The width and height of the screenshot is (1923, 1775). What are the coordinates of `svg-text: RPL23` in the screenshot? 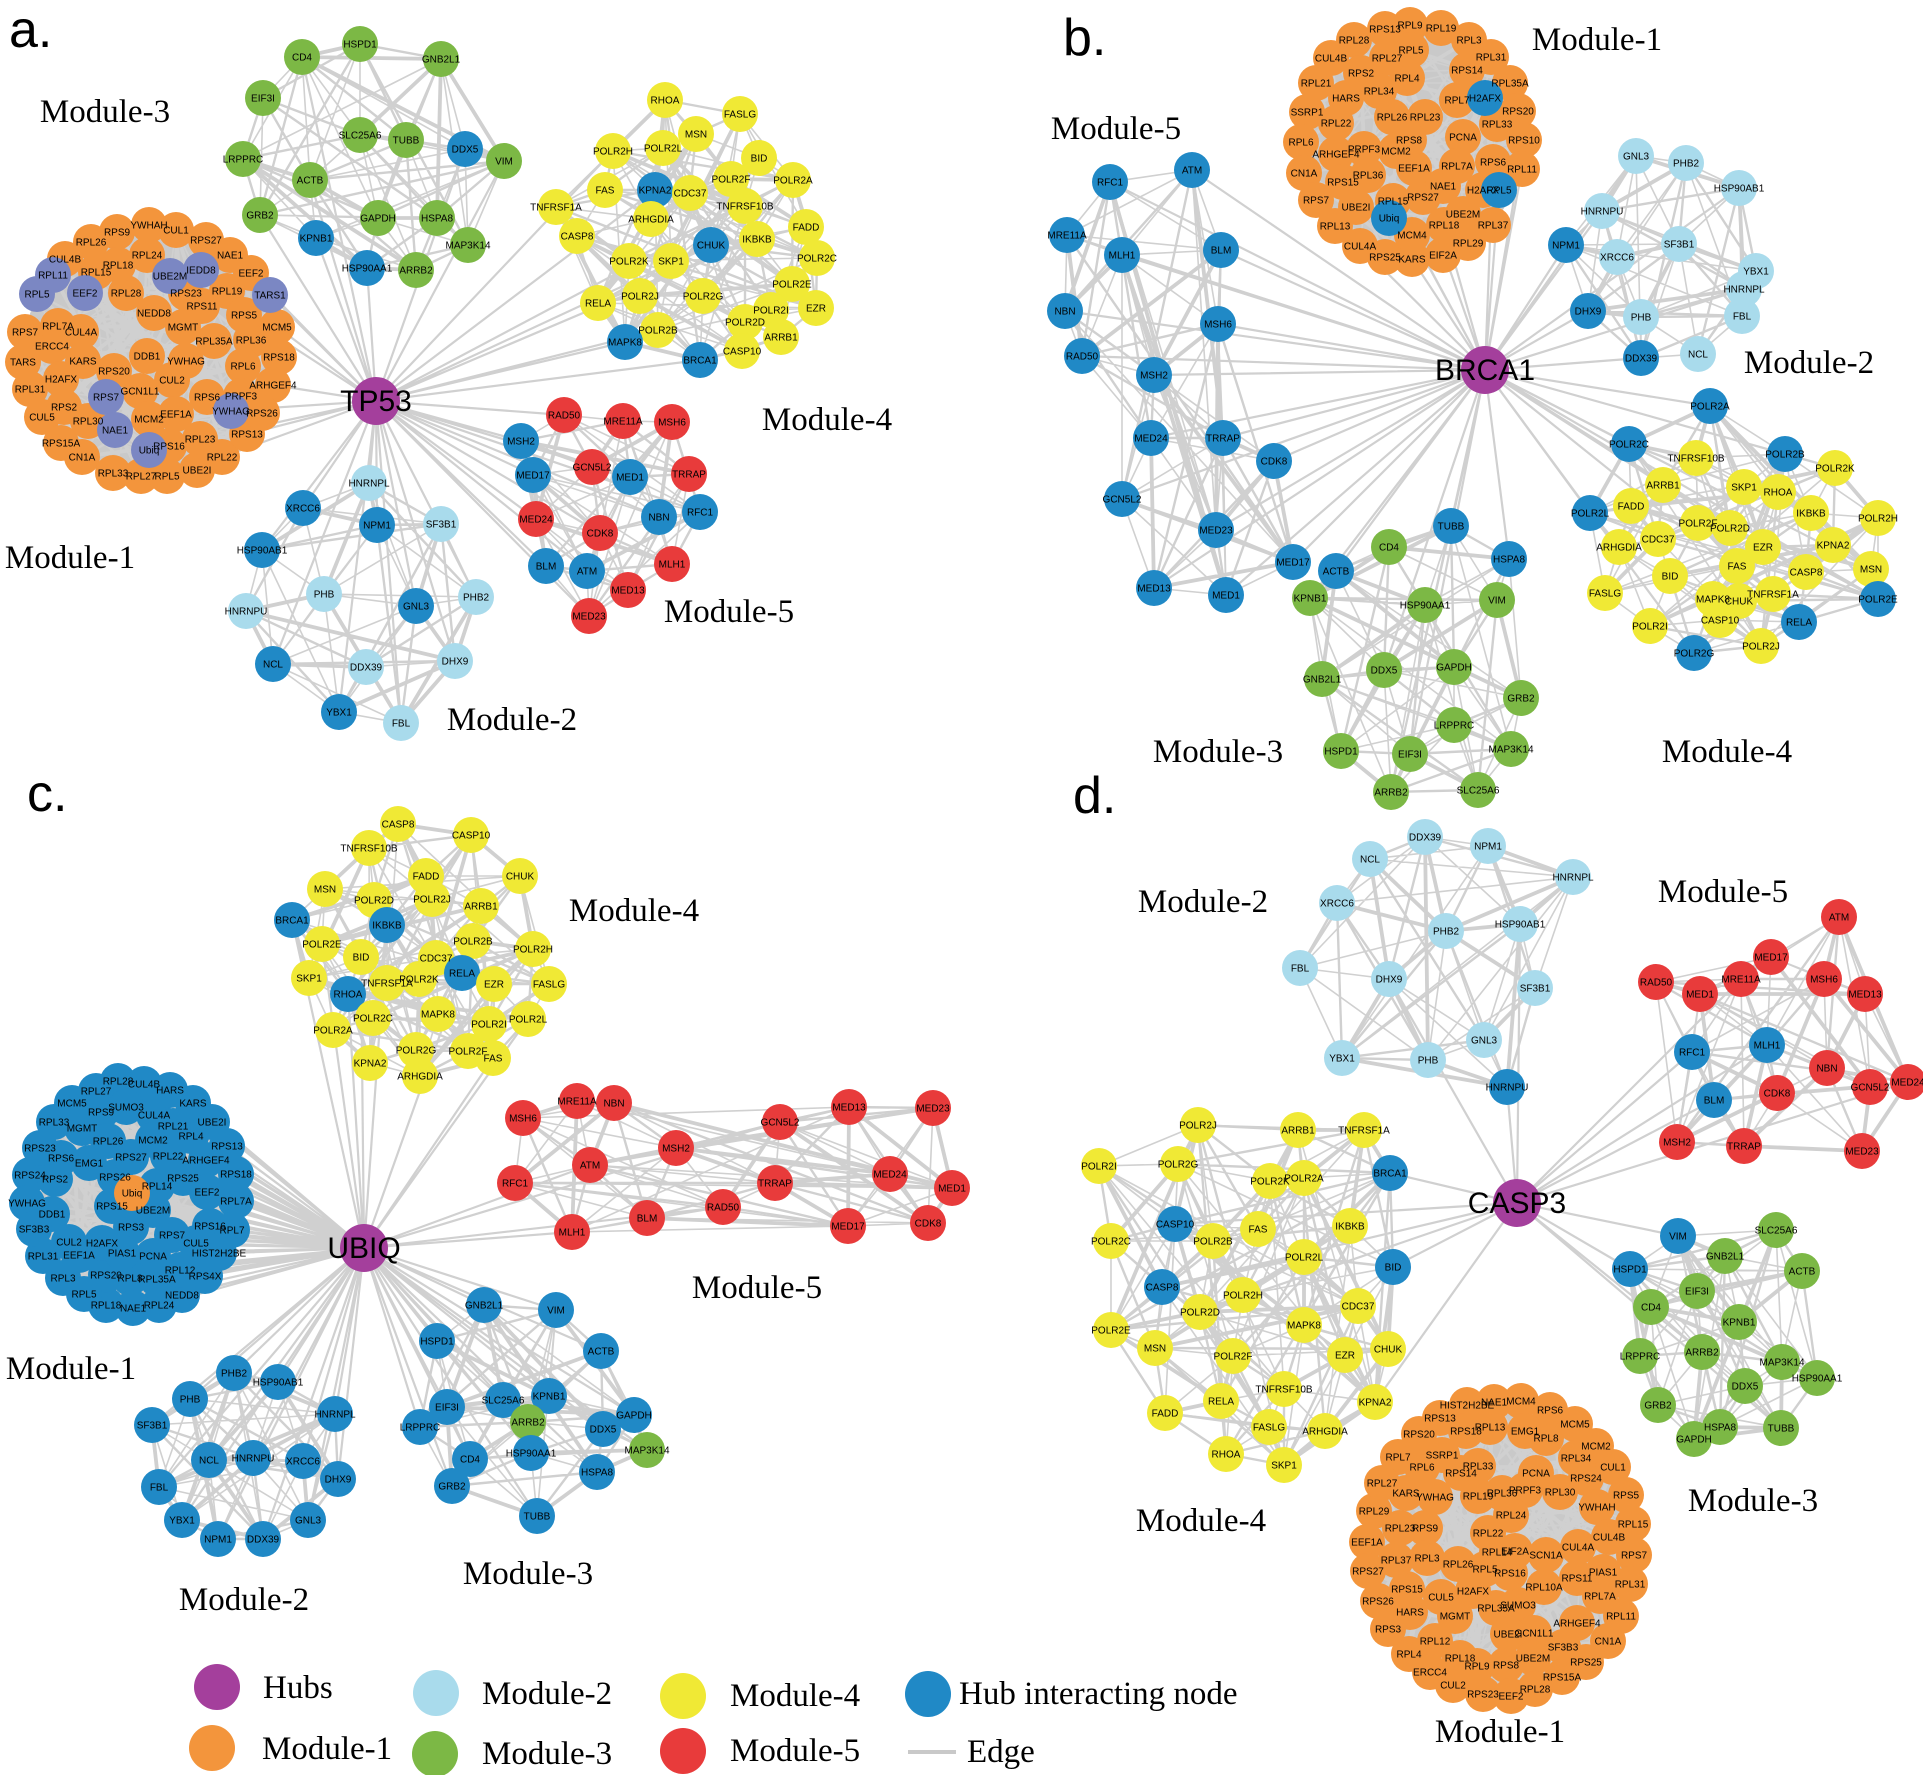 It's located at (200, 440).